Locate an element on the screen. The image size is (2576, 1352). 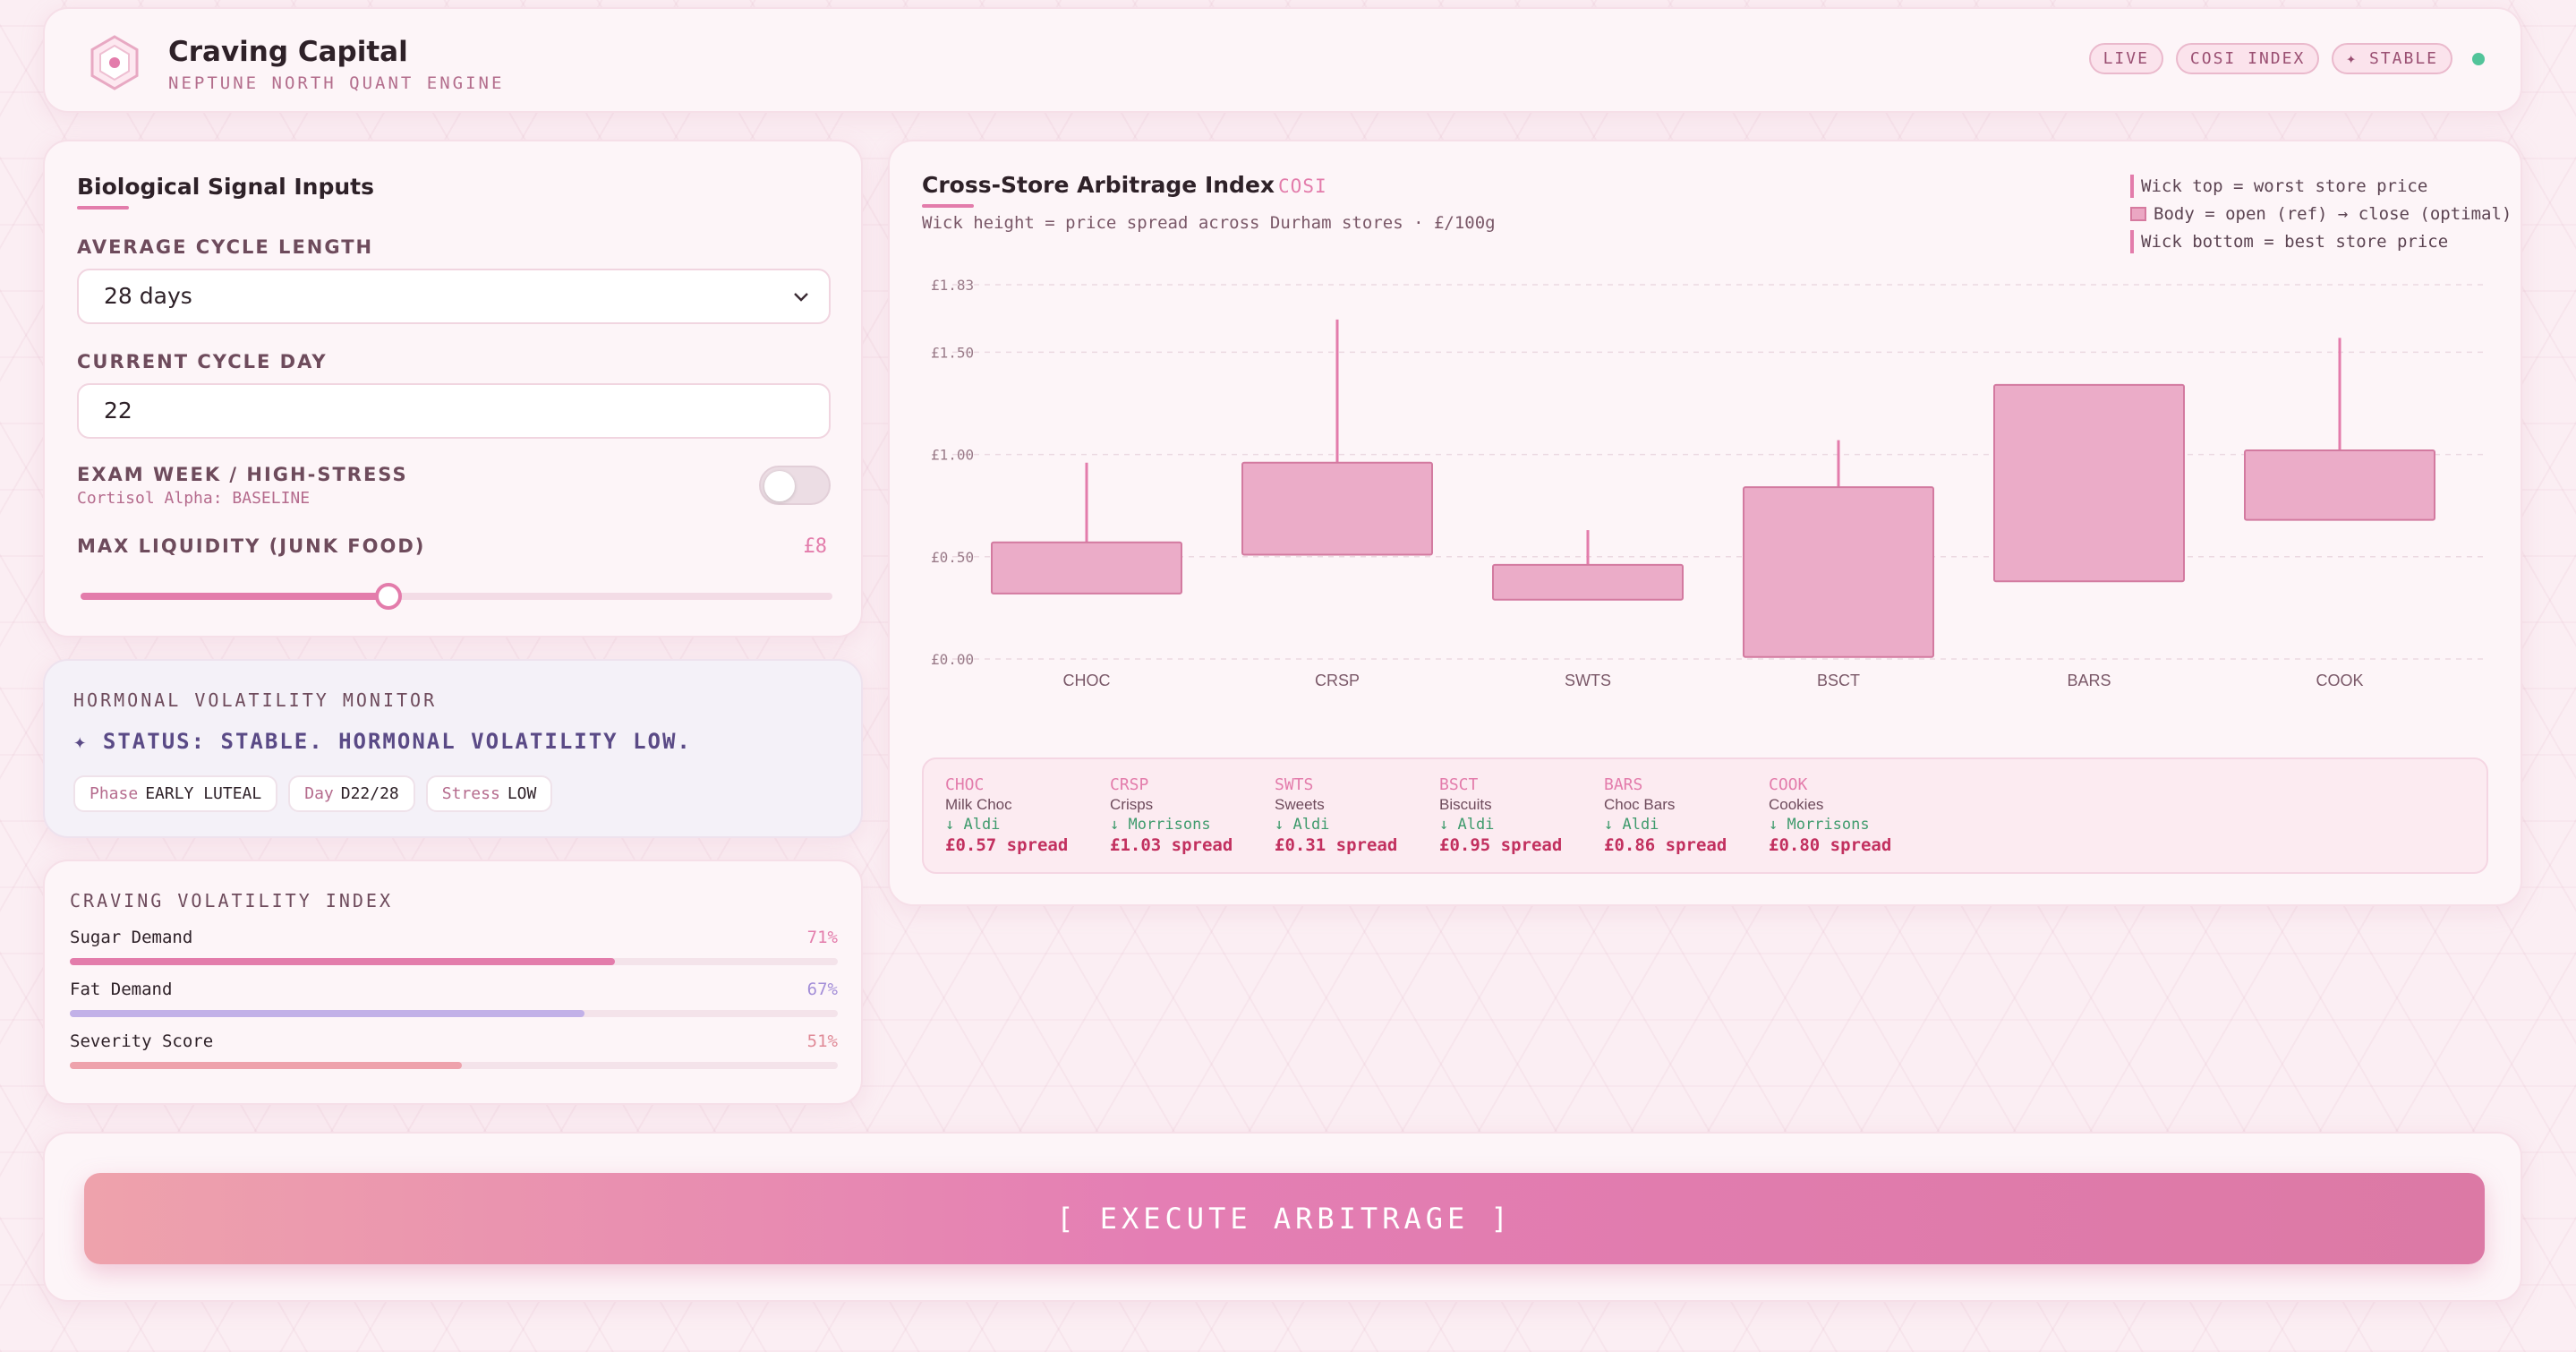
x-tick-label: COOK is located at coordinates (2339, 681).